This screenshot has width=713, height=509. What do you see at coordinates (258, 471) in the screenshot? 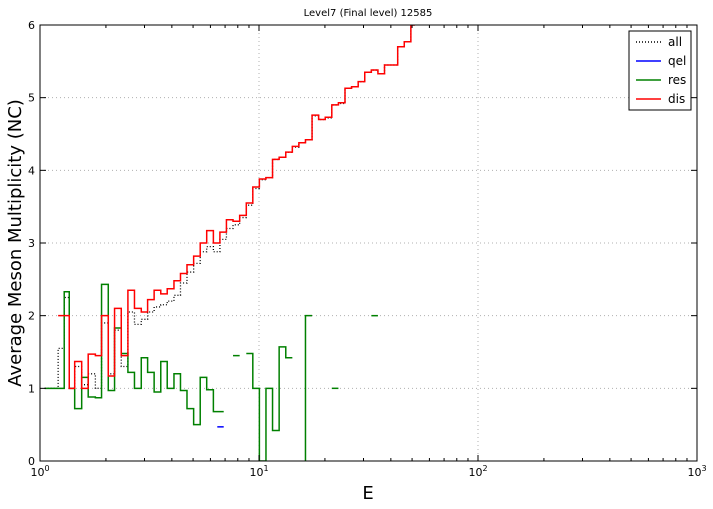
I see `x-tick-label: 10¹` at bounding box center [258, 471].